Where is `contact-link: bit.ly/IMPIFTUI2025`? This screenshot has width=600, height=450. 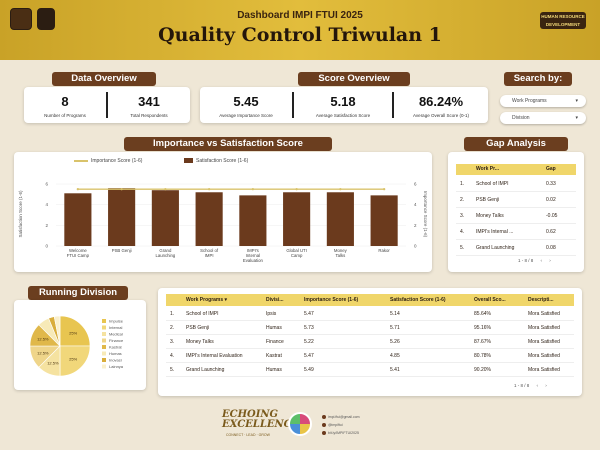 contact-link: bit.ly/IMPIFTUI2025 is located at coordinates (341, 433).